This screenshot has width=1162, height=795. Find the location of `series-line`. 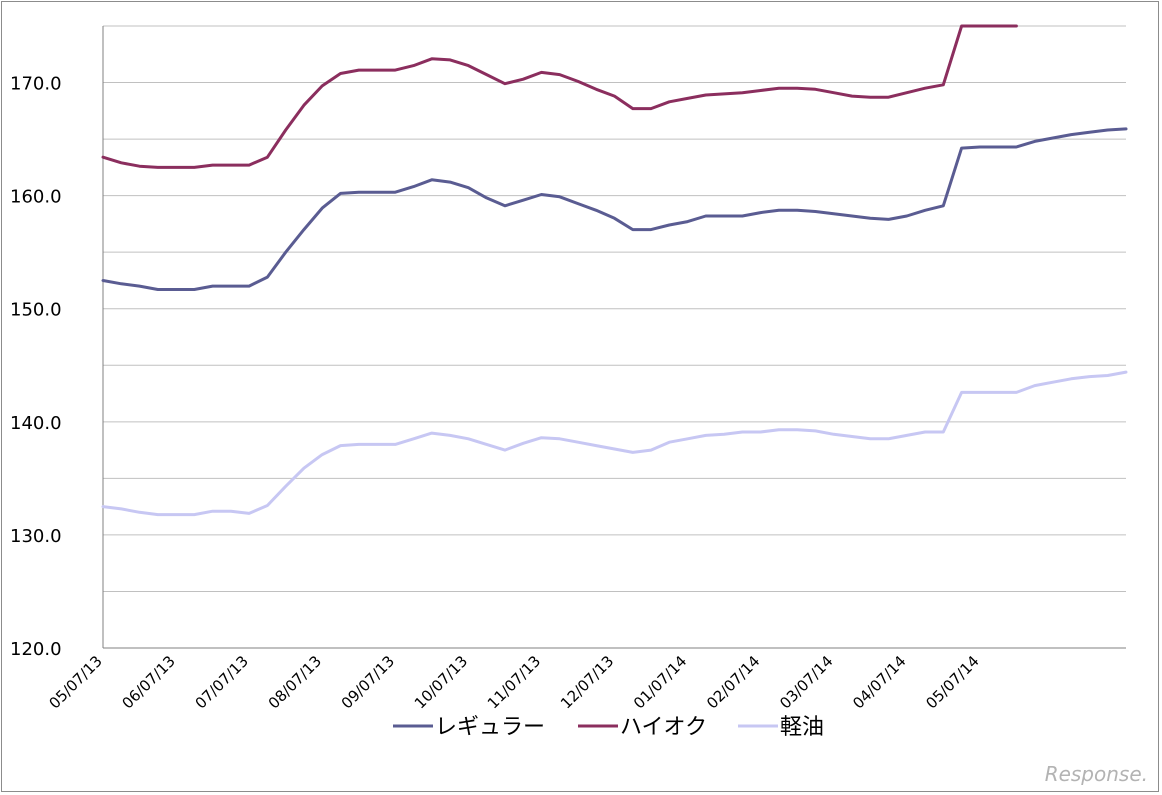

series-line is located at coordinates (559, 96).